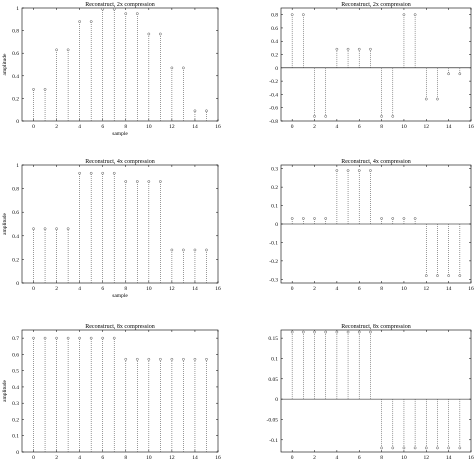  I want to click on chart-6-xtick-label: 2, so click(314, 457).